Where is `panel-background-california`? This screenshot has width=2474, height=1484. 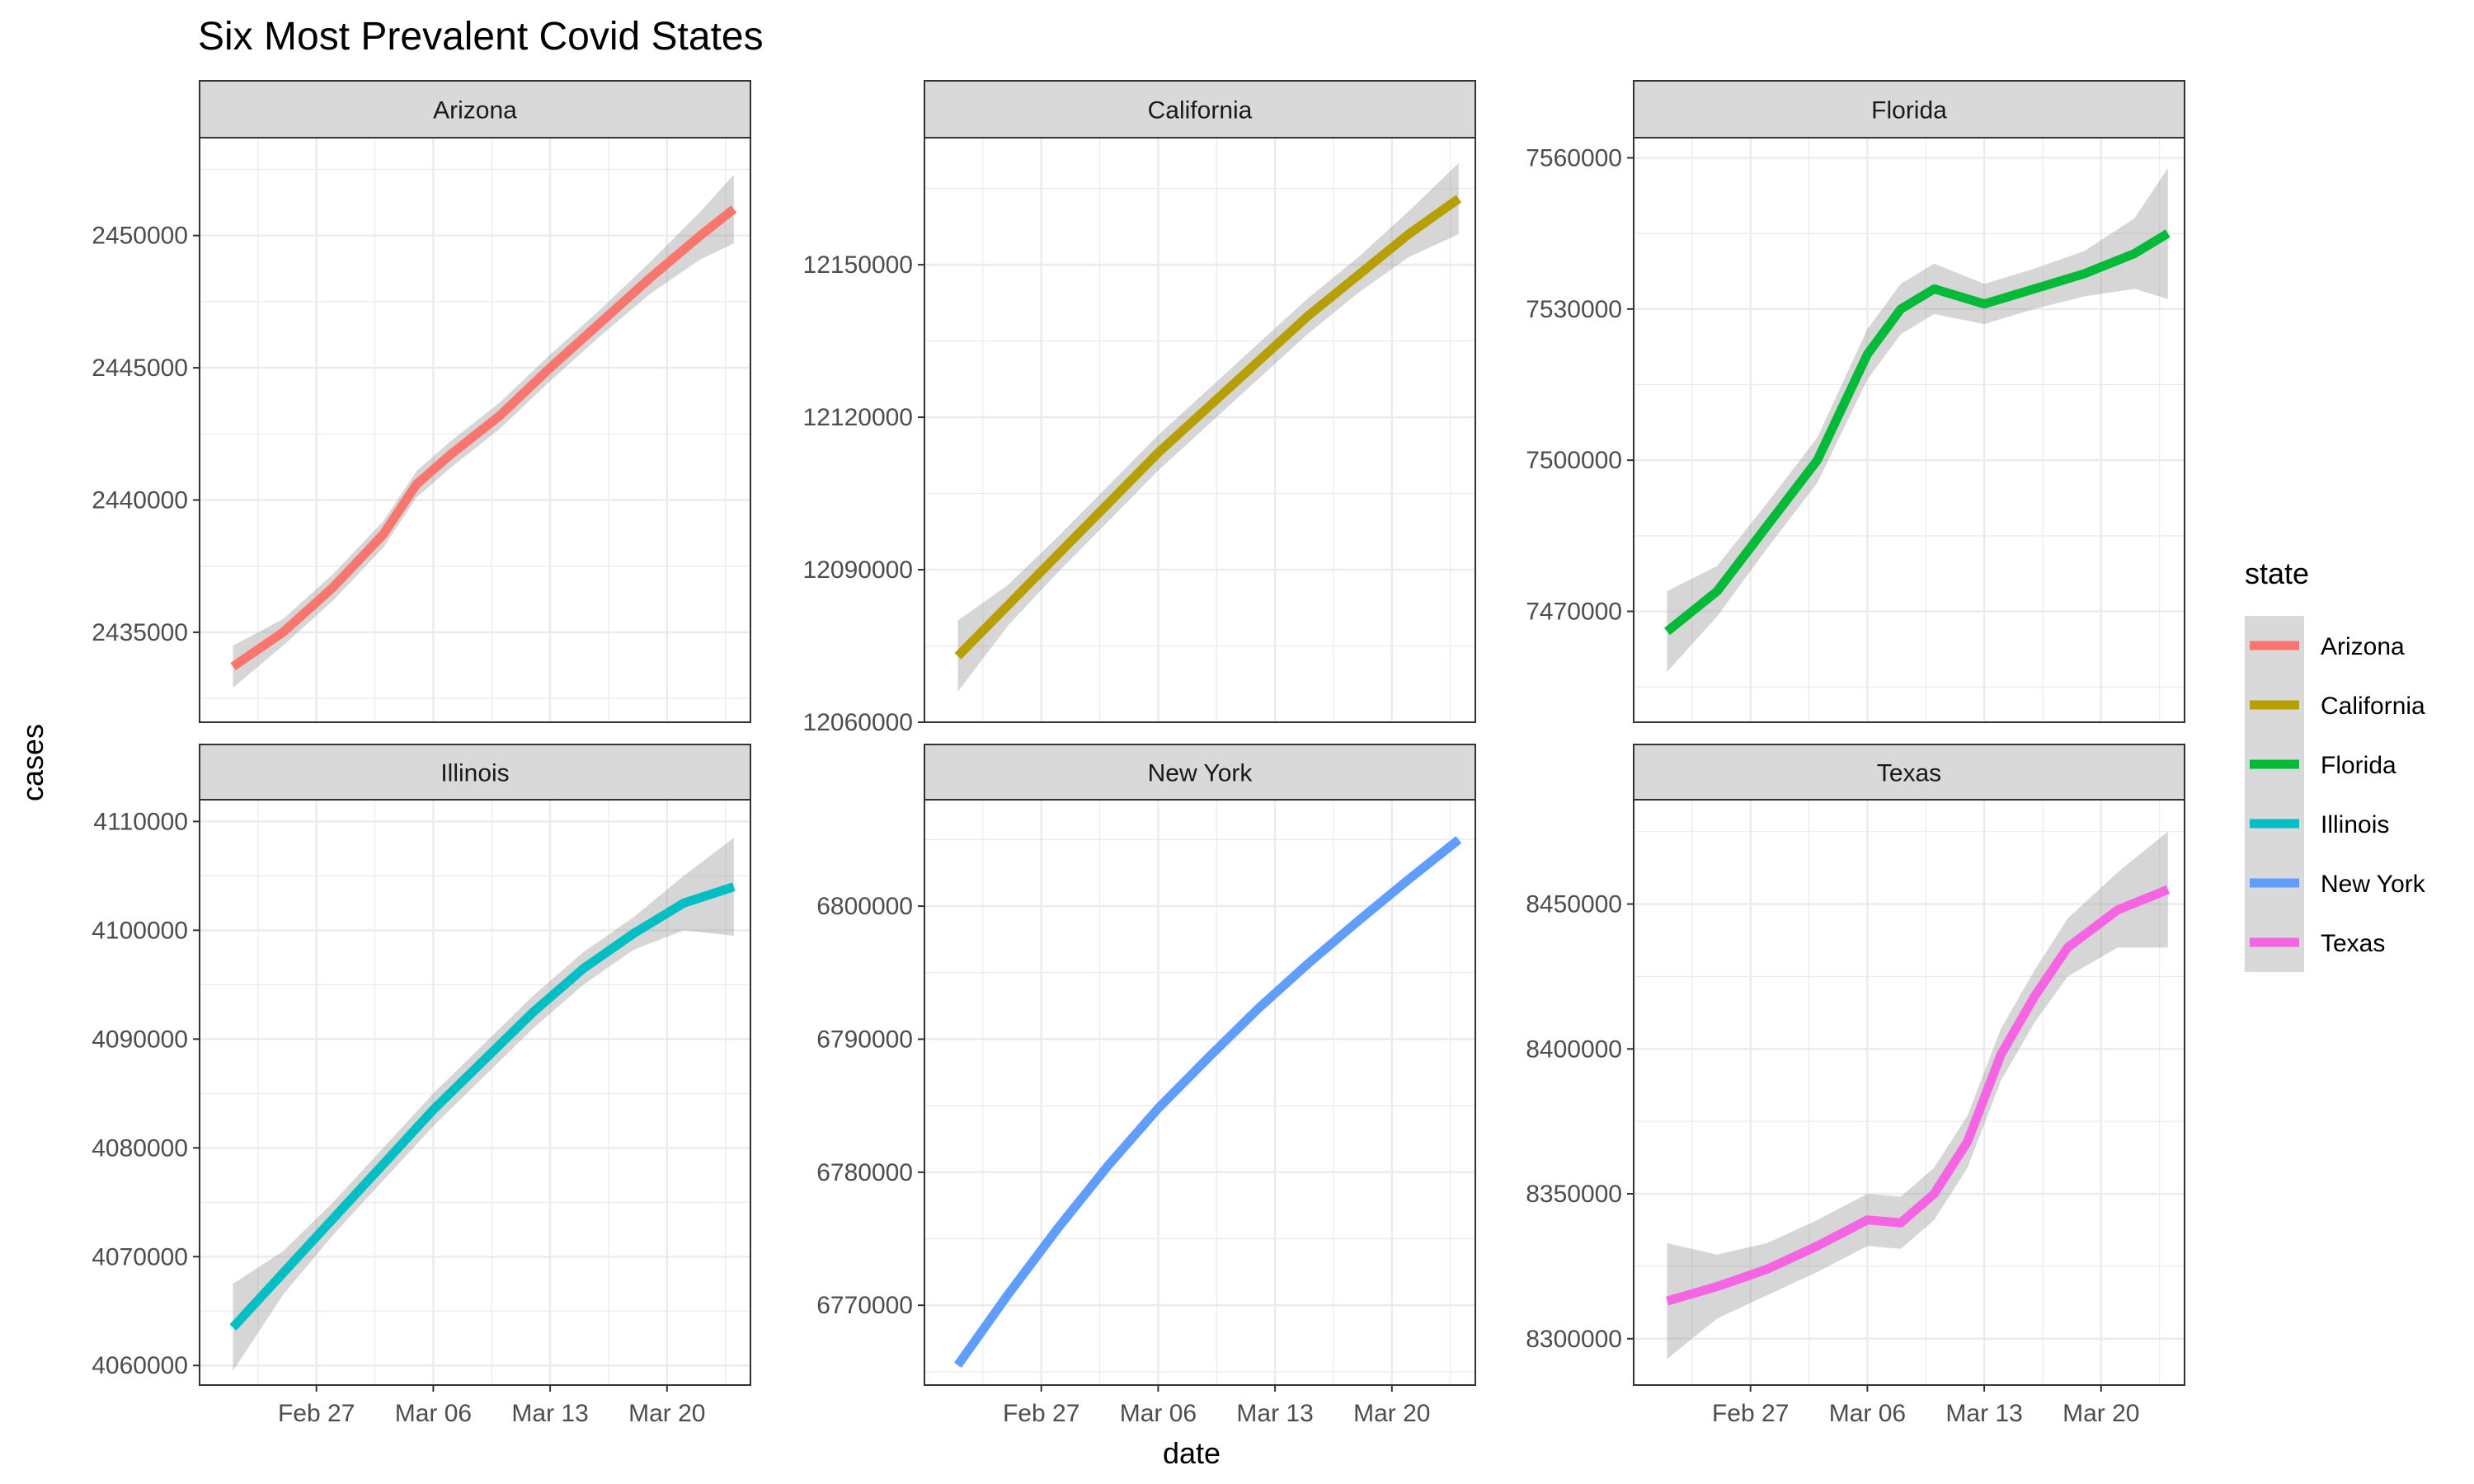
panel-background-california is located at coordinates (1199, 430).